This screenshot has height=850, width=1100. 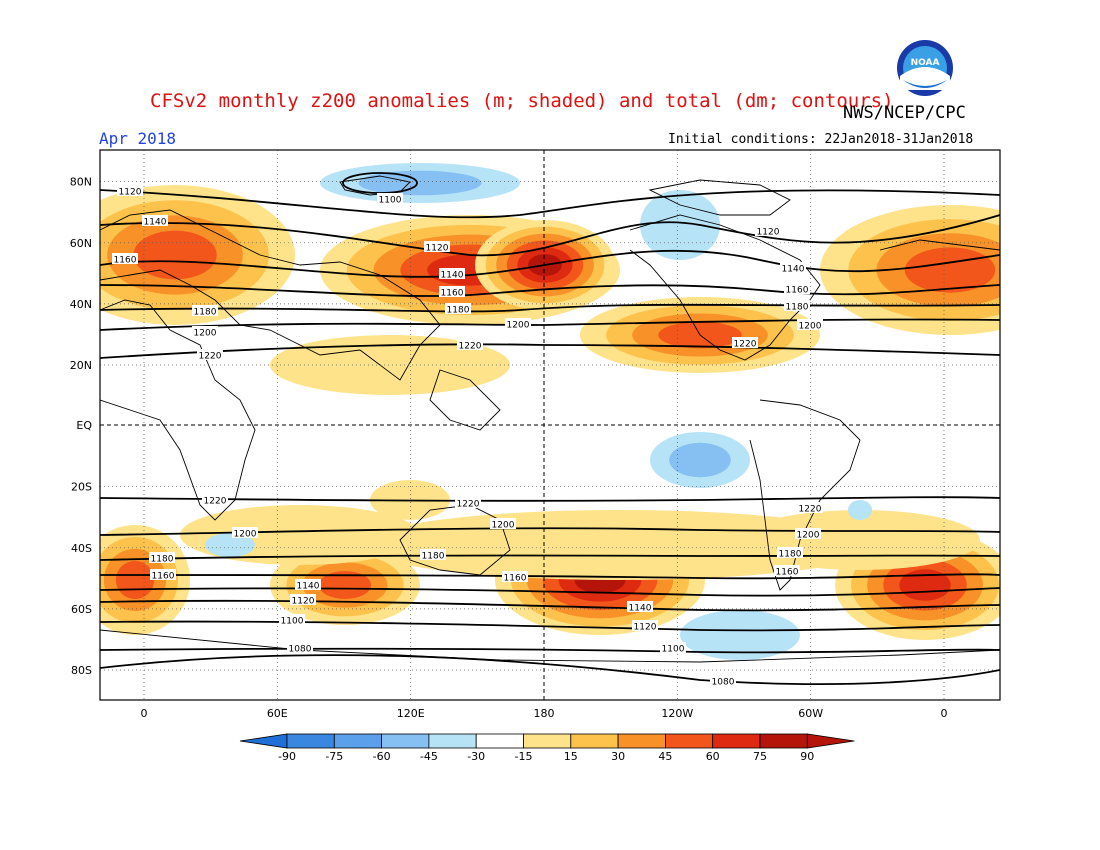 I want to click on colorbar-arrow-left, so click(x=263, y=741).